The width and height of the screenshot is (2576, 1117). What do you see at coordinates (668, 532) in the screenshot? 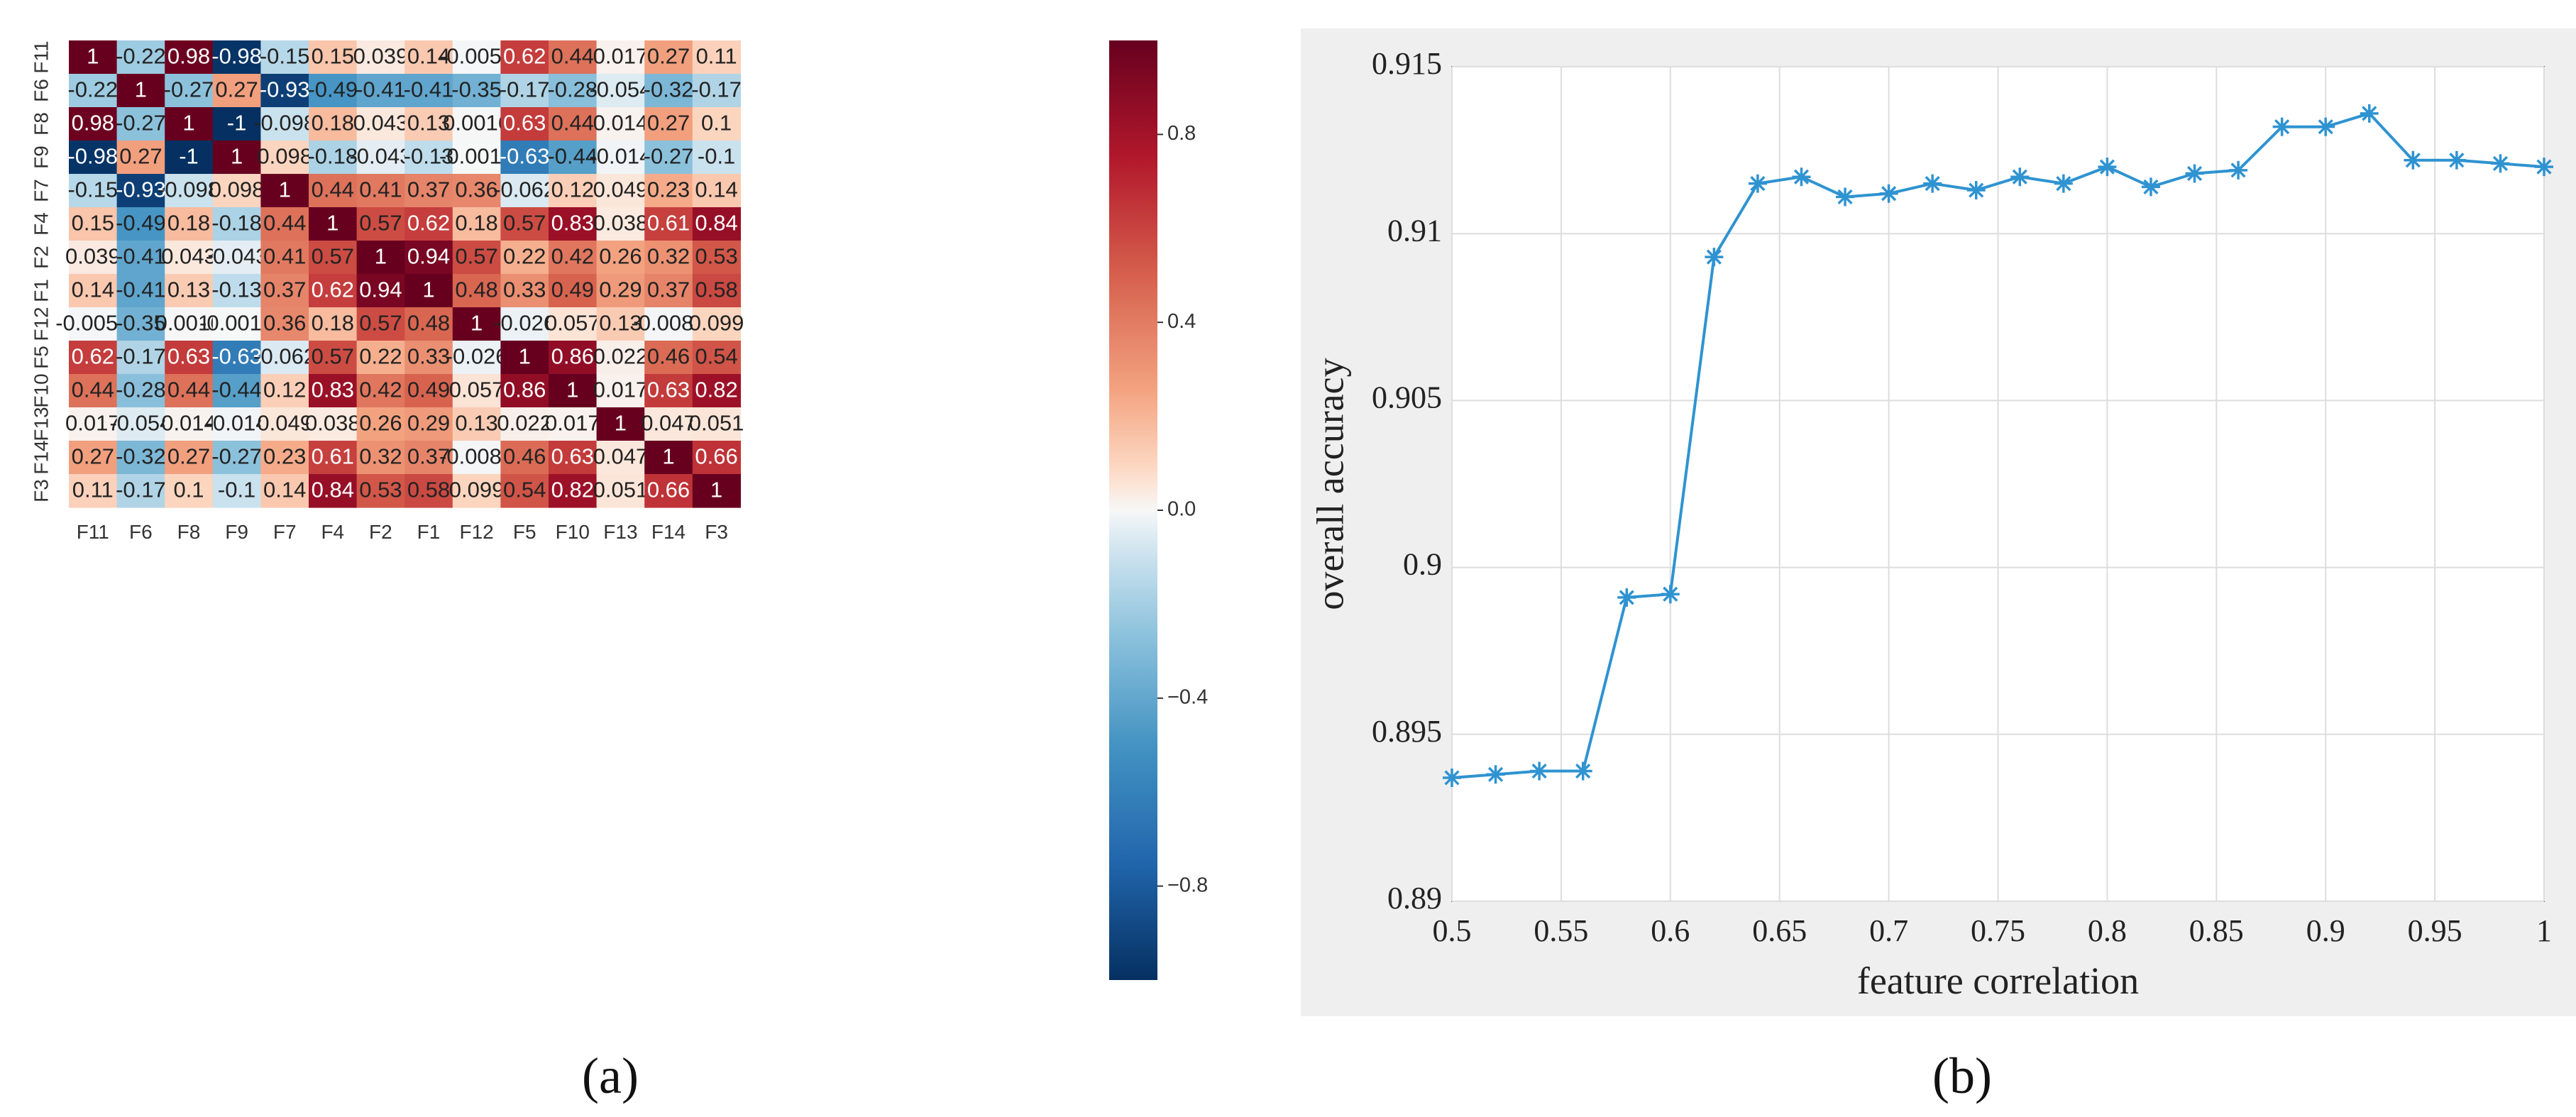
I see `heatmap-column-label: F14` at bounding box center [668, 532].